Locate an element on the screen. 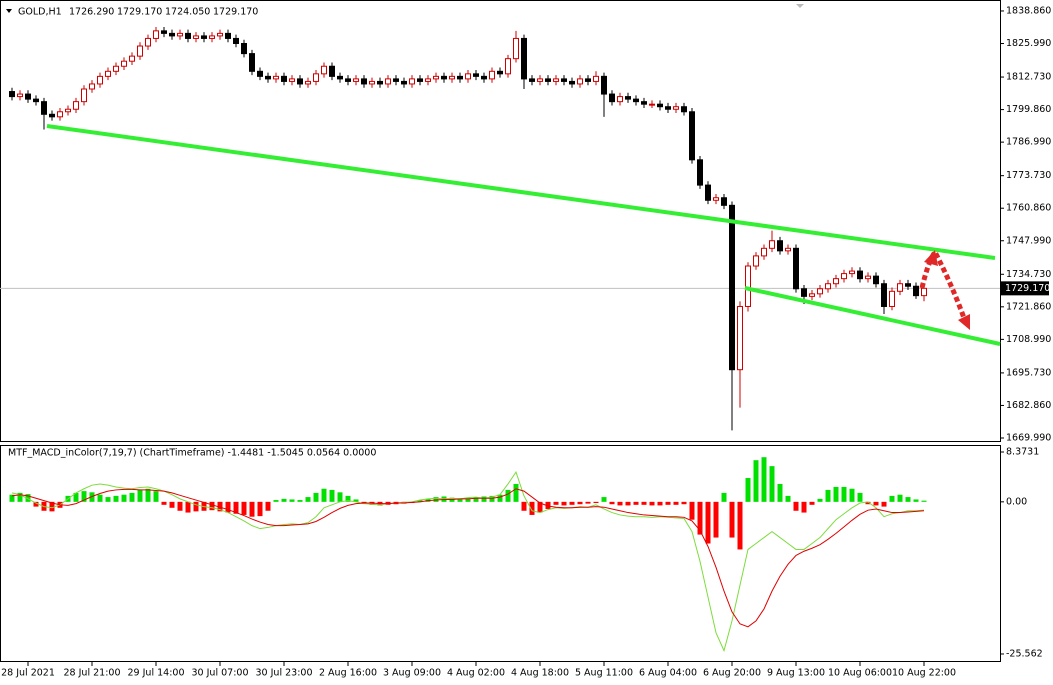 The width and height of the screenshot is (1053, 685). x-tick-label: 6 Aug 04:00 is located at coordinates (668, 673).